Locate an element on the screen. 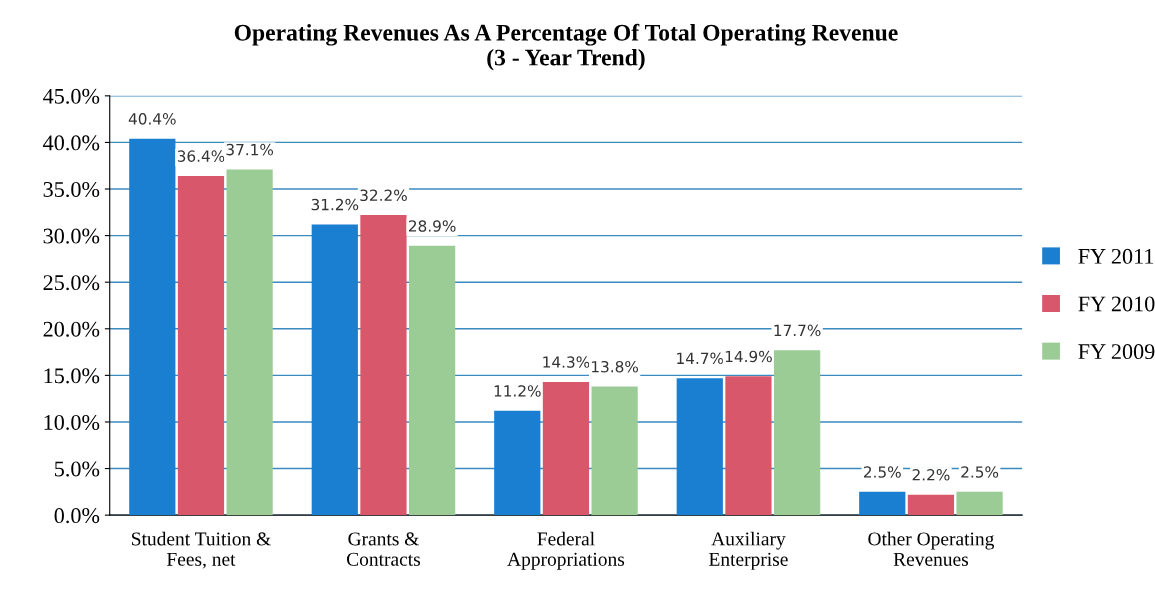  y-tick-label: 5.0% is located at coordinates (77, 469).